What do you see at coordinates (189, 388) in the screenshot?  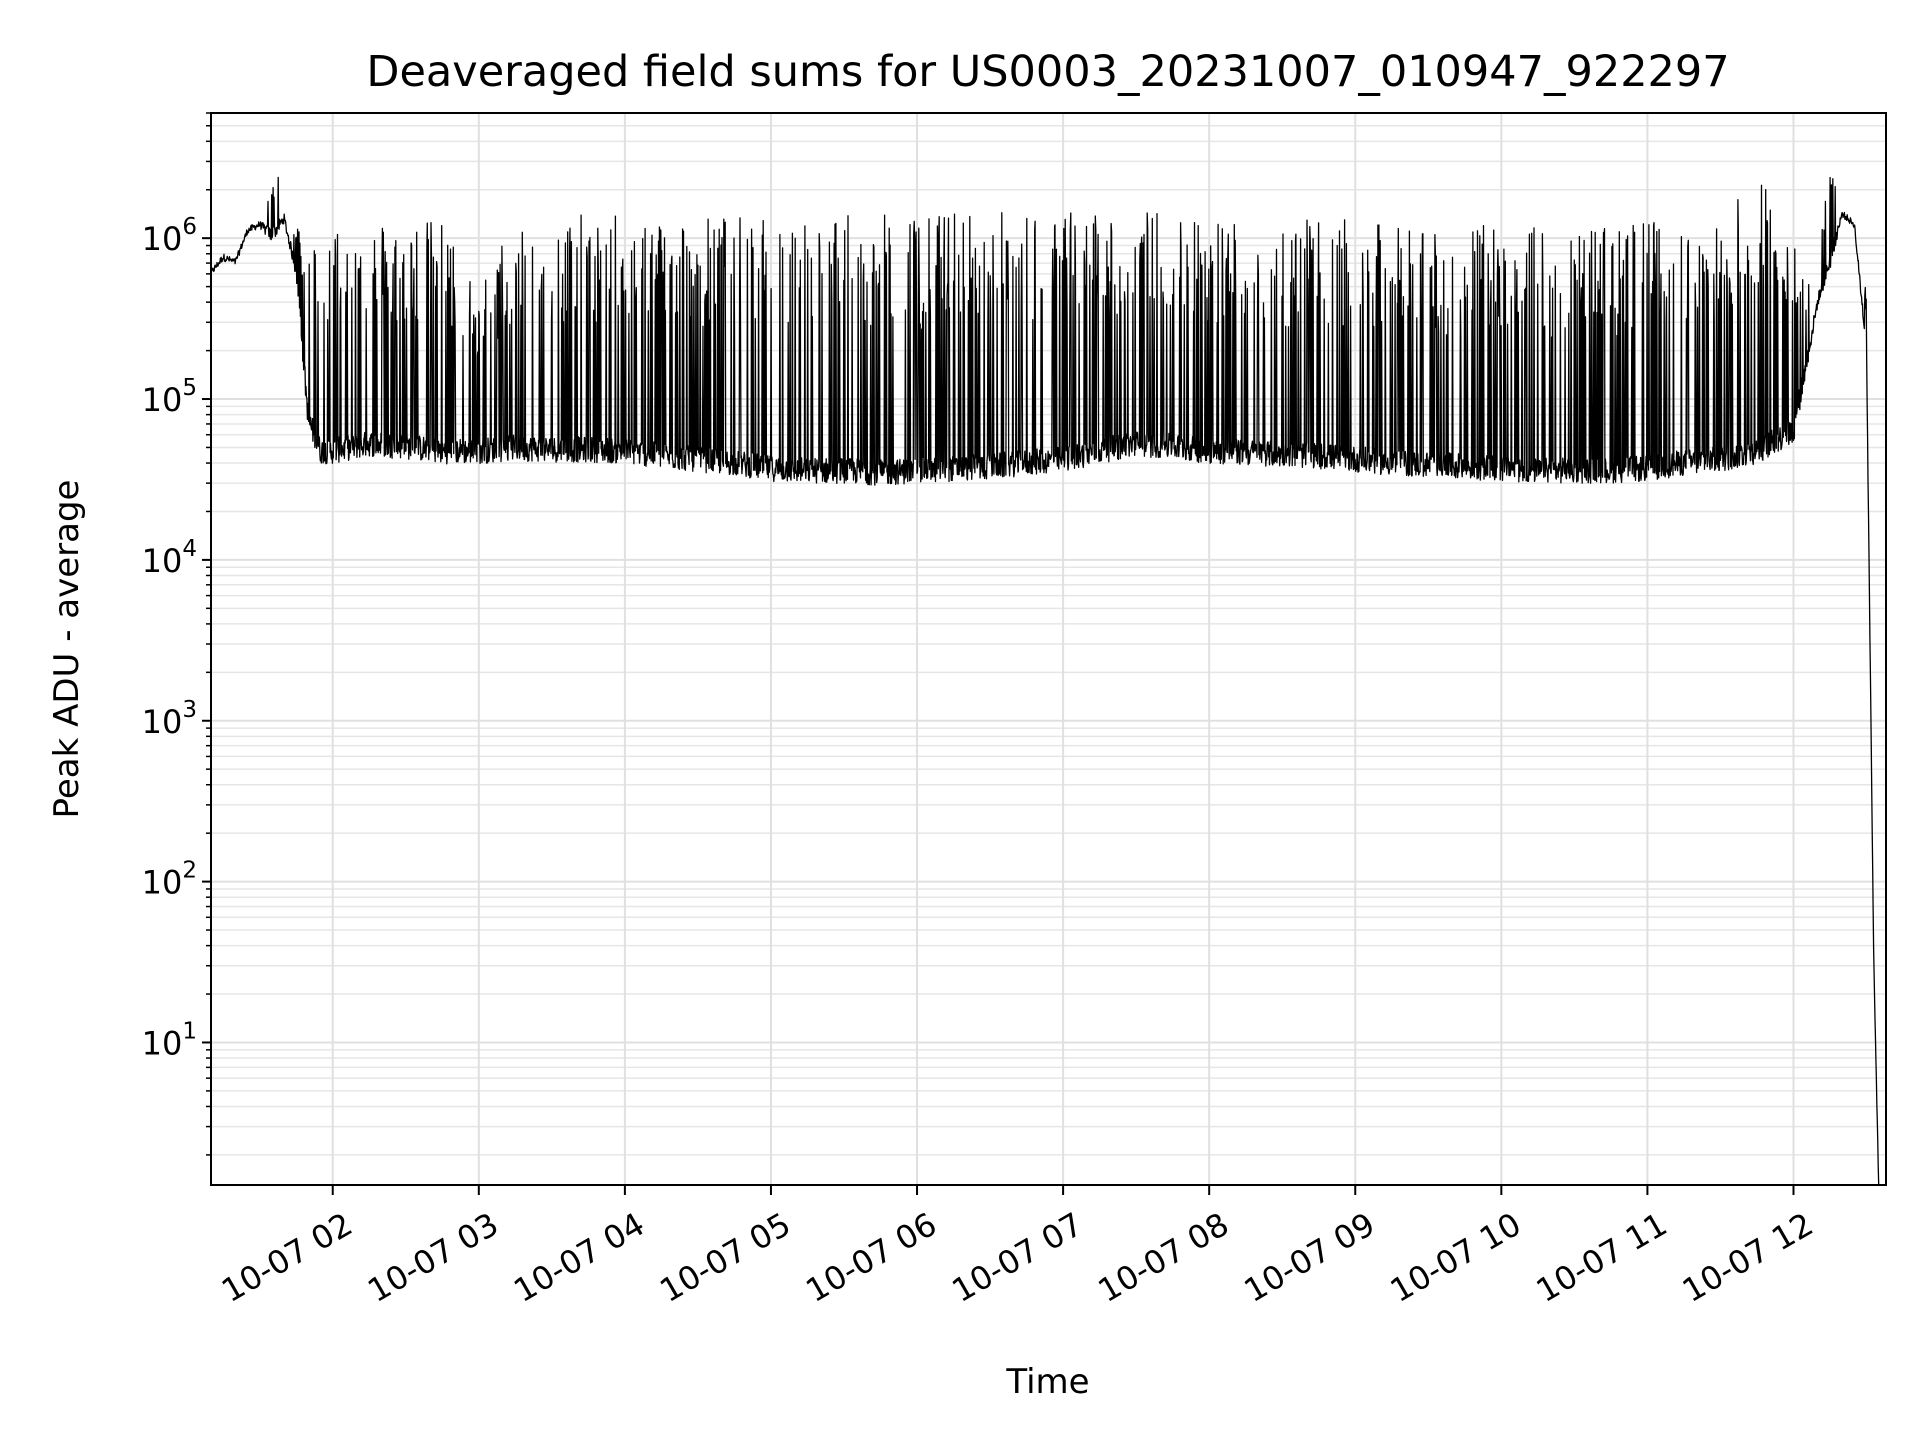 I see `y-tick-exponent: 5` at bounding box center [189, 388].